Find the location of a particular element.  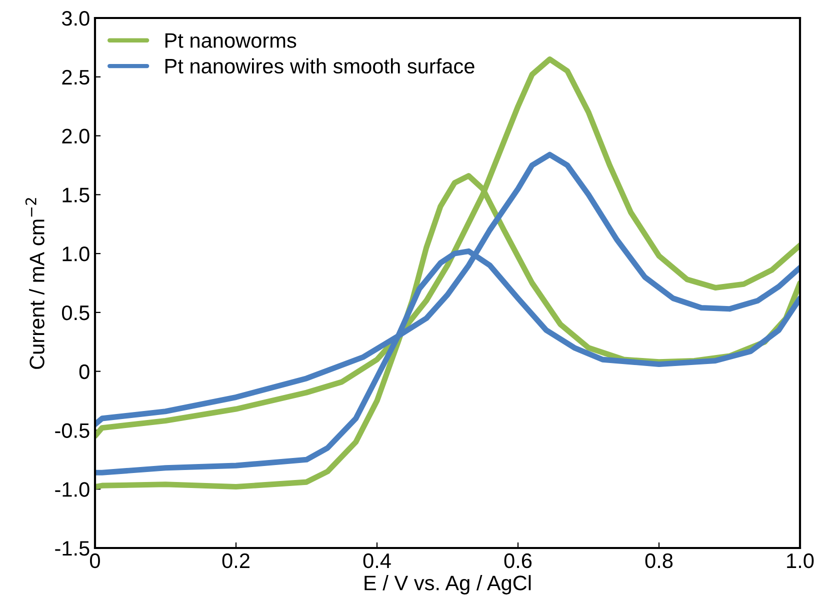

legend-label: Pt nanowires with smooth surface is located at coordinates (319, 66).